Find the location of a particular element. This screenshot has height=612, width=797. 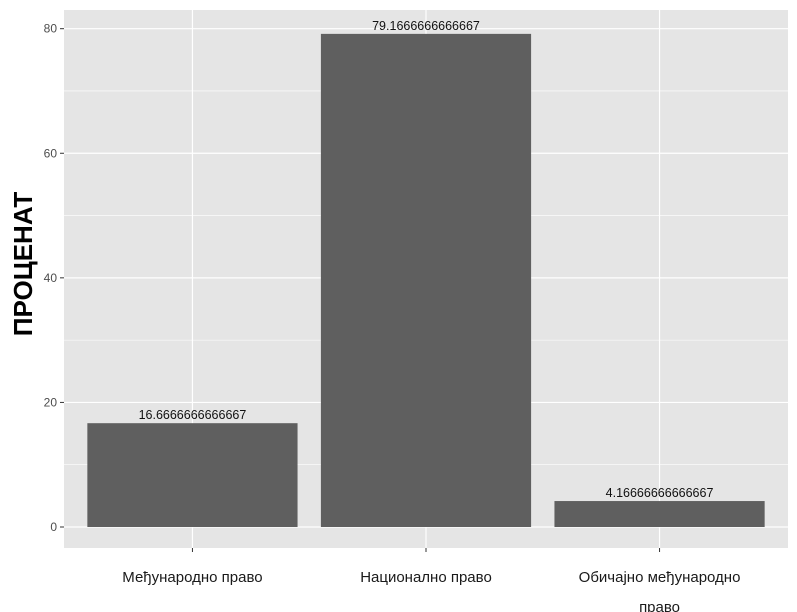

x-category-label: Национално право is located at coordinates (426, 577).